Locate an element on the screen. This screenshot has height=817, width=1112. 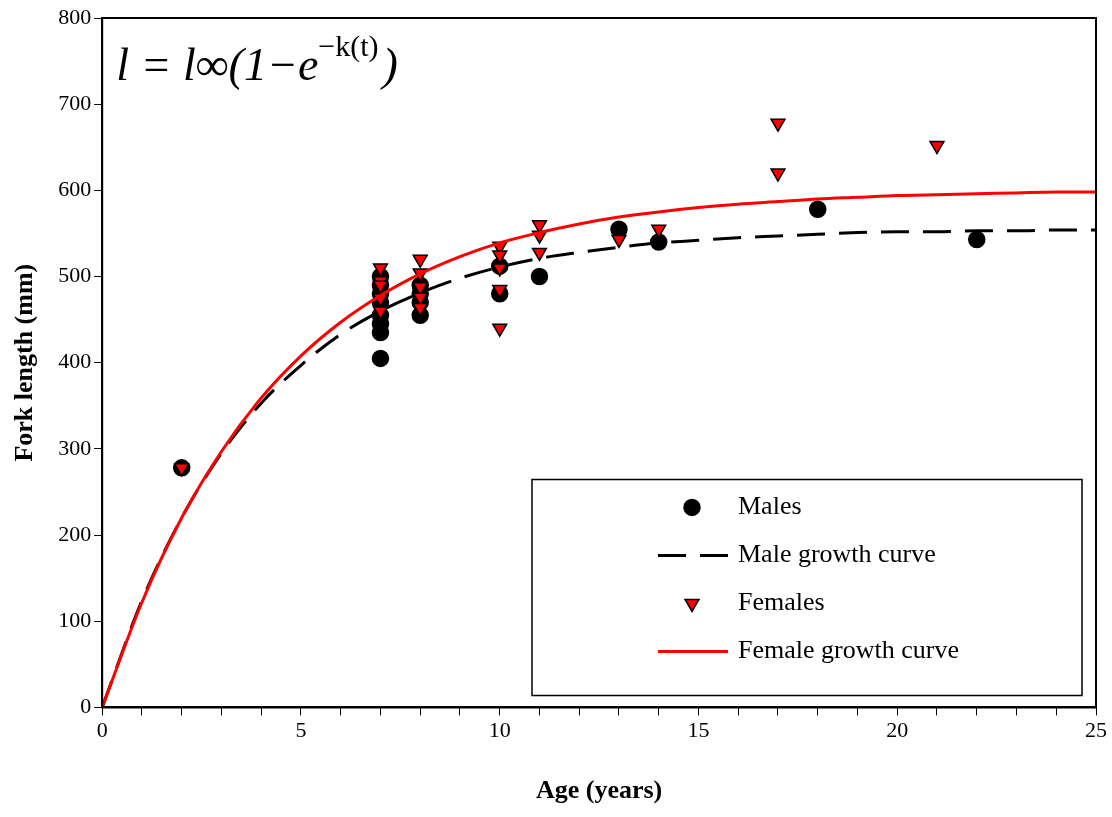
y-tick-label: 500 is located at coordinates (75, 275).